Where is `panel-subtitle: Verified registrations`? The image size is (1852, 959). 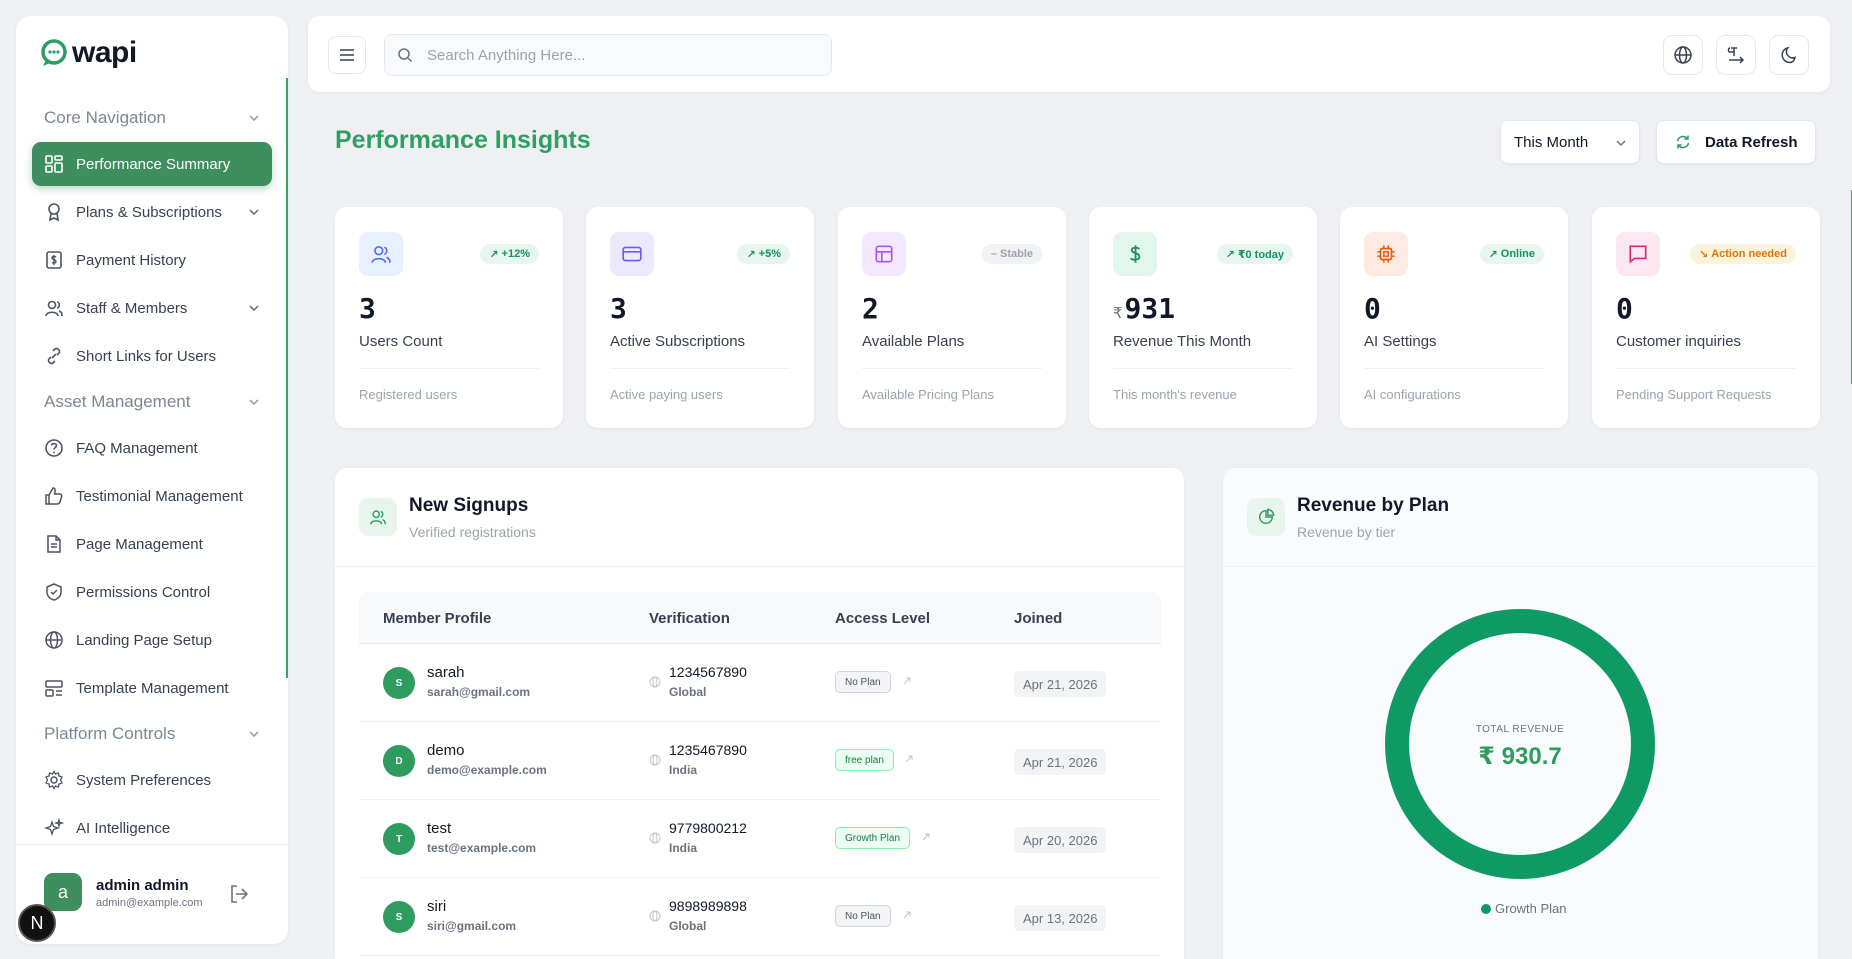
panel-subtitle: Verified registrations is located at coordinates (472, 532).